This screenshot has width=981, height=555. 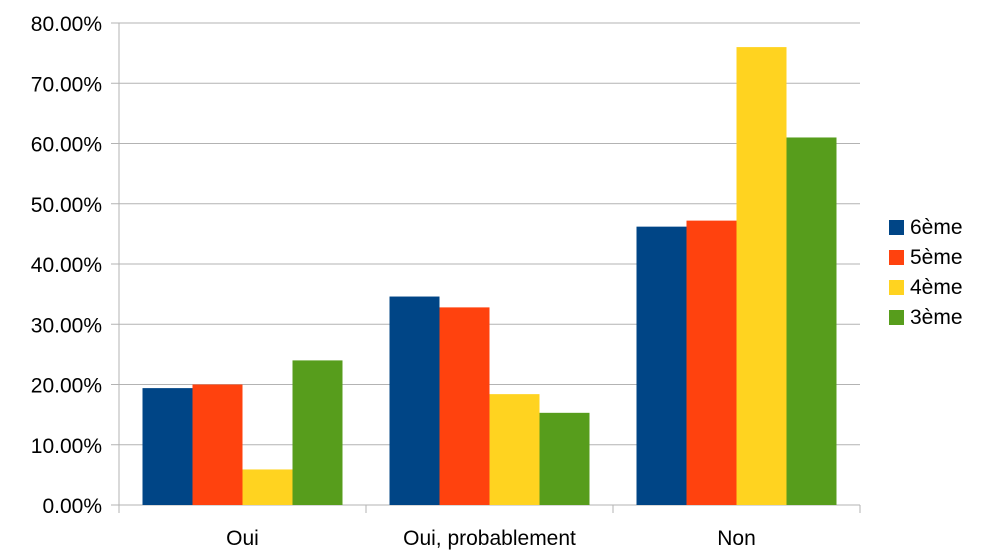 I want to click on y-tick-label: 10.00%, so click(x=66, y=446).